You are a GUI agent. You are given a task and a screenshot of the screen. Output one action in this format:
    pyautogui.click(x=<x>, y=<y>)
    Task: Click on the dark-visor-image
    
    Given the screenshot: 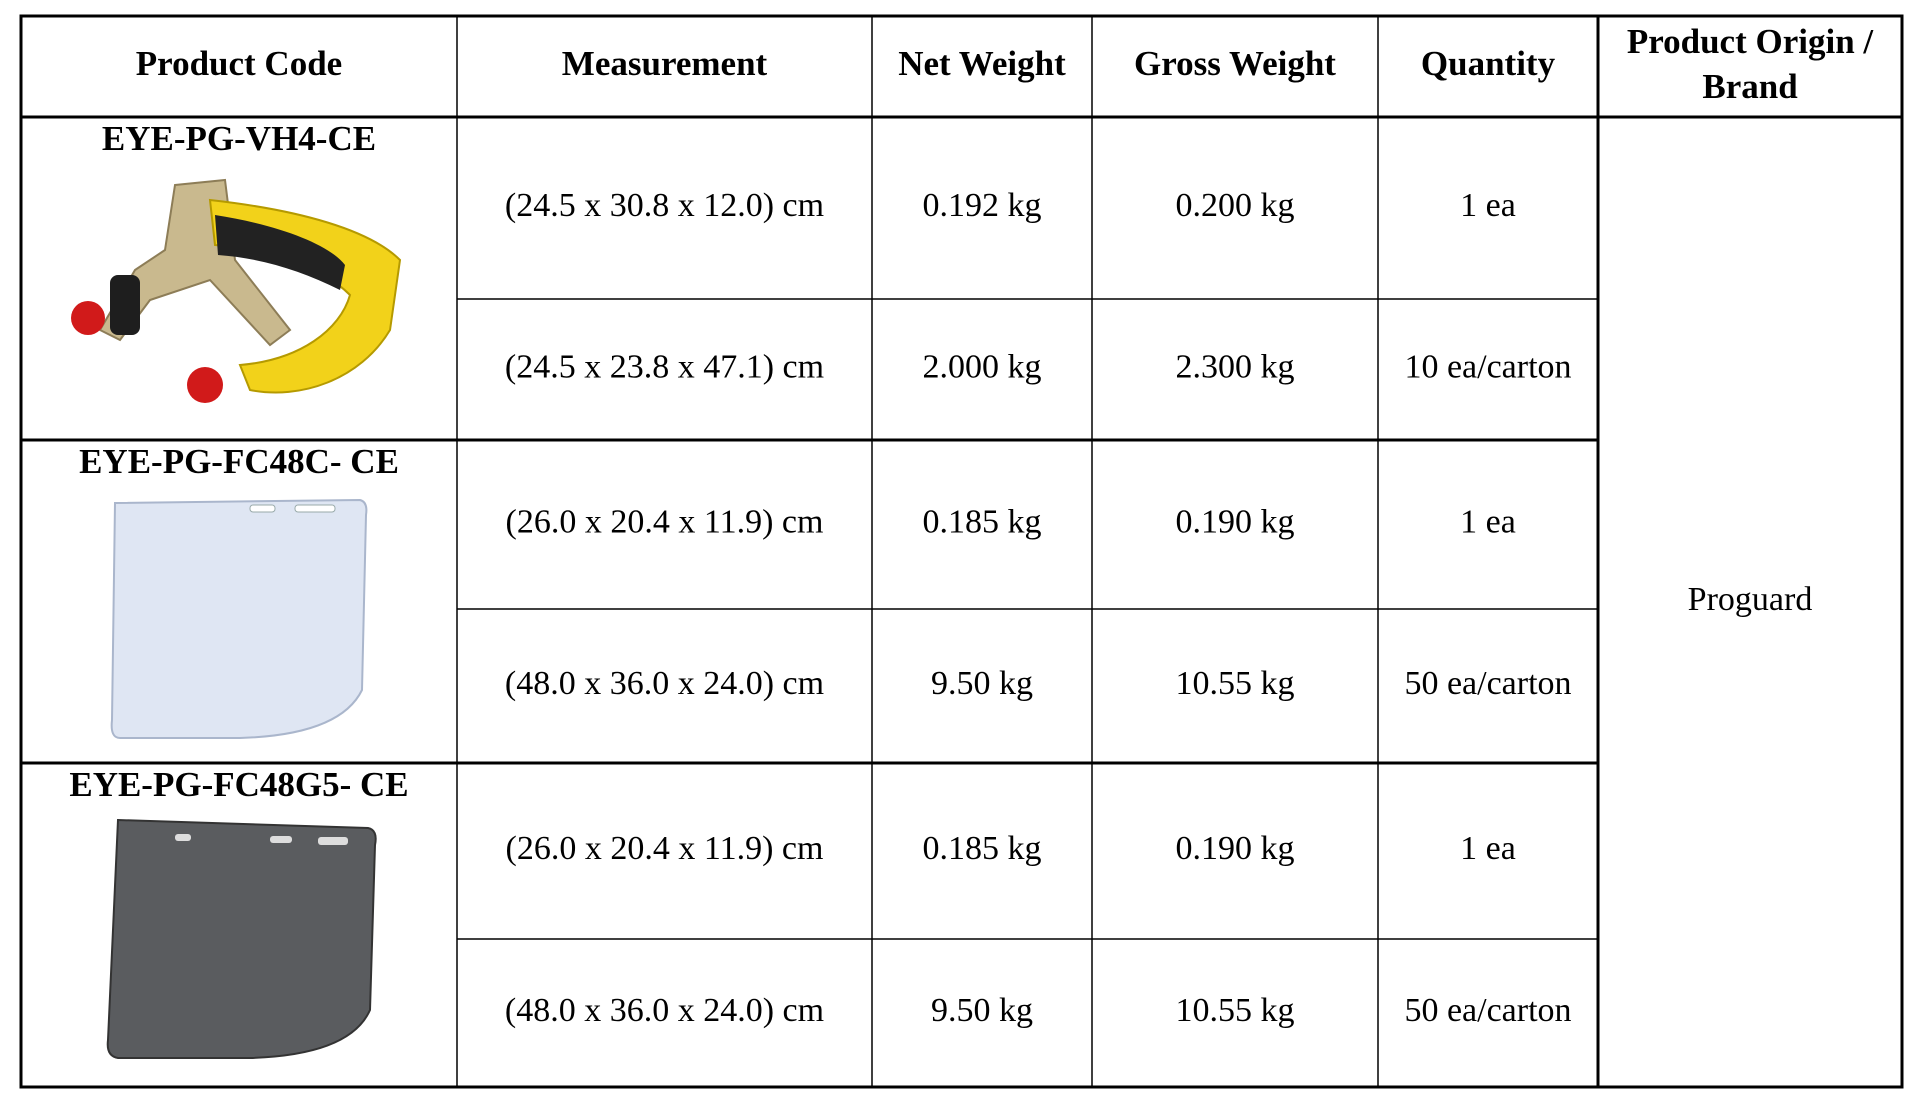 What is the action you would take?
    pyautogui.click(x=241, y=938)
    